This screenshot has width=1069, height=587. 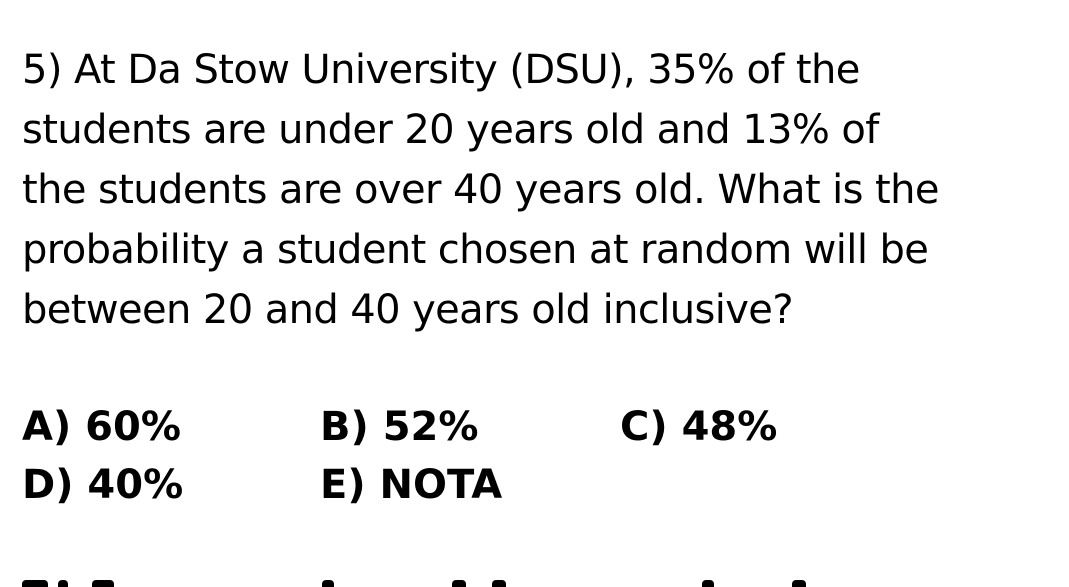 I want to click on choice-row-1: A) 60% B) 52% C) 48%, so click(x=537, y=427).